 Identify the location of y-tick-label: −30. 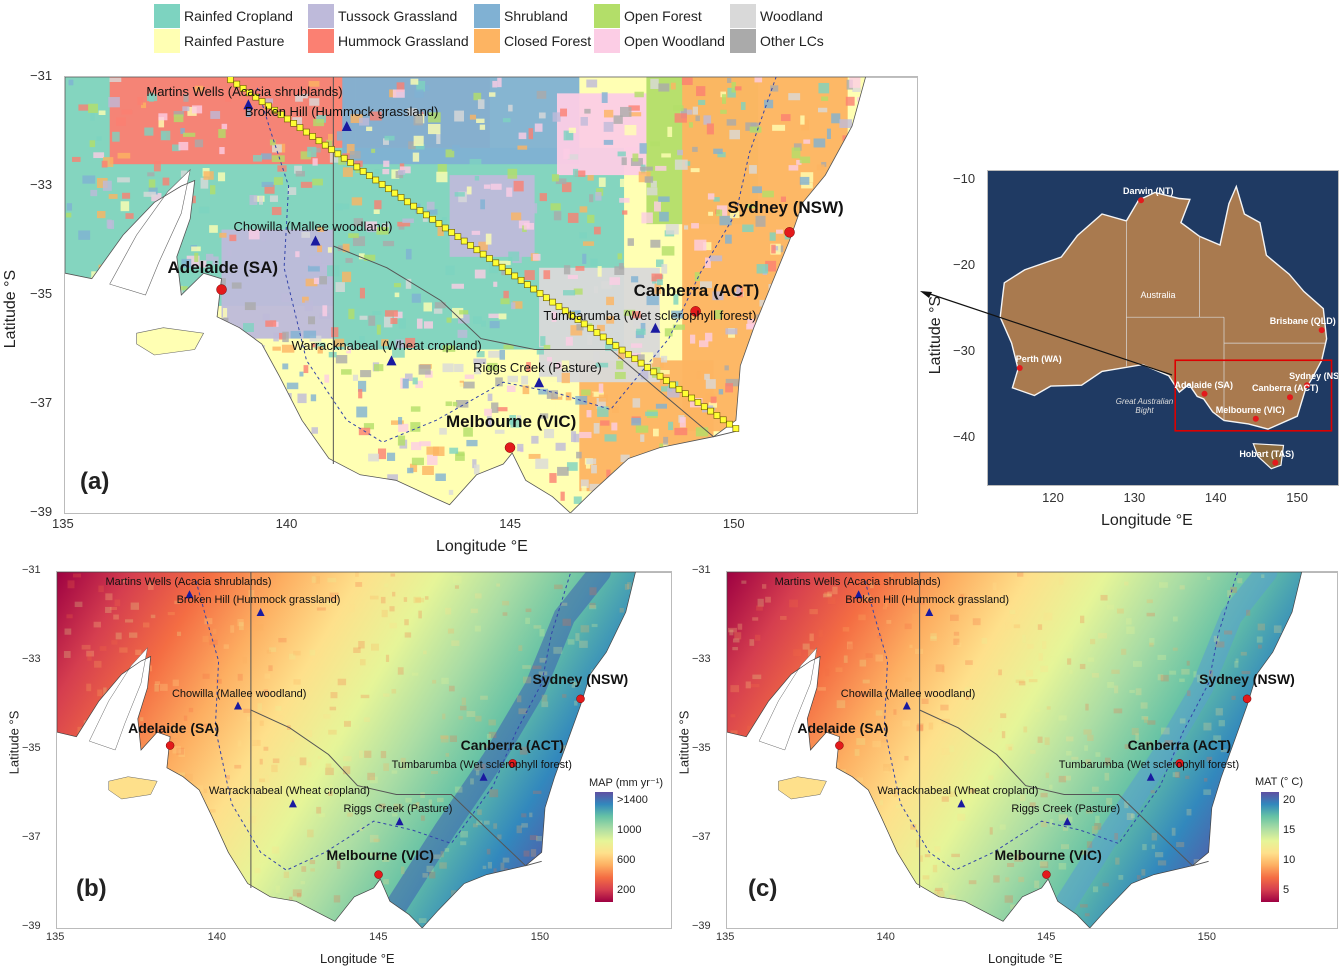
(964, 350).